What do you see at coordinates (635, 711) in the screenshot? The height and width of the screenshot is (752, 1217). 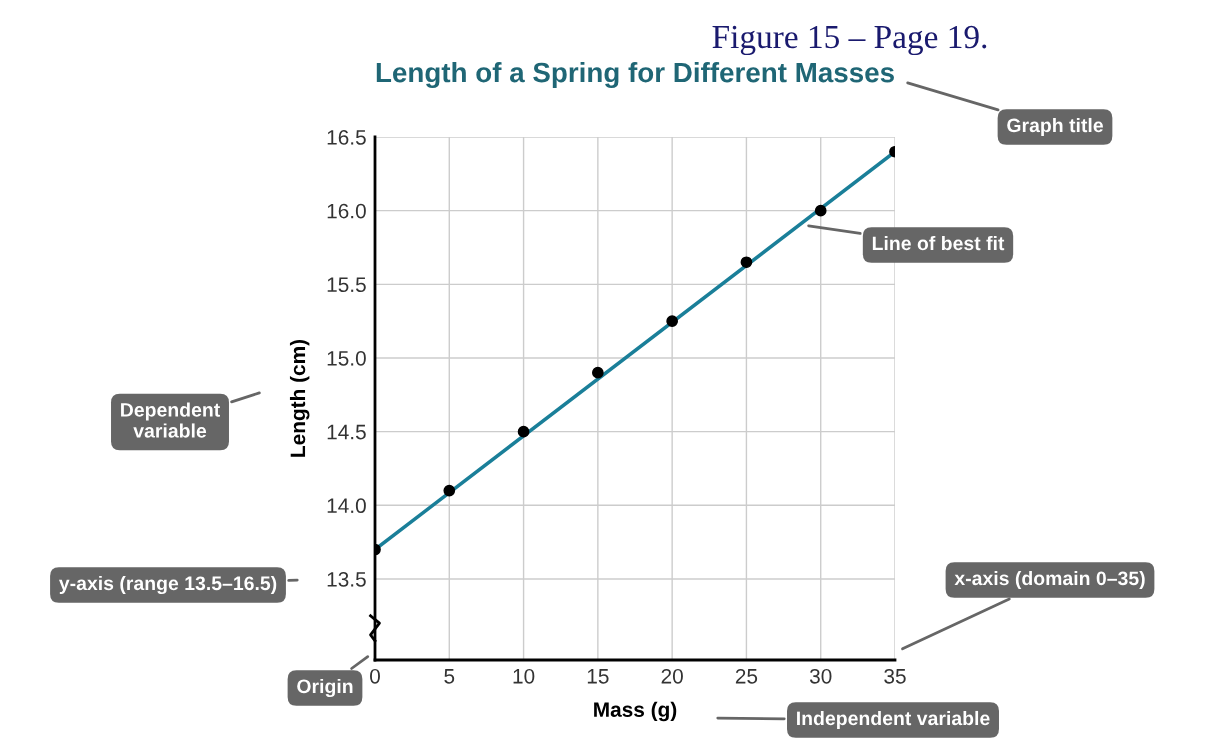 I see `x-axis-title: Mass (g)` at bounding box center [635, 711].